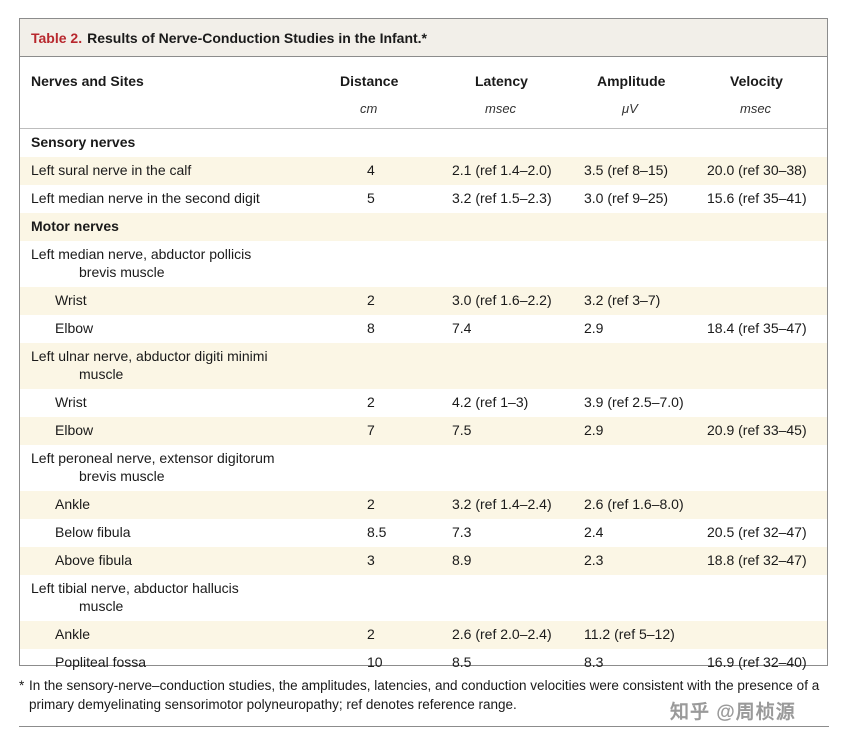 The width and height of the screenshot is (847, 744). I want to click on section-row: Sensory nerves, so click(423, 143).